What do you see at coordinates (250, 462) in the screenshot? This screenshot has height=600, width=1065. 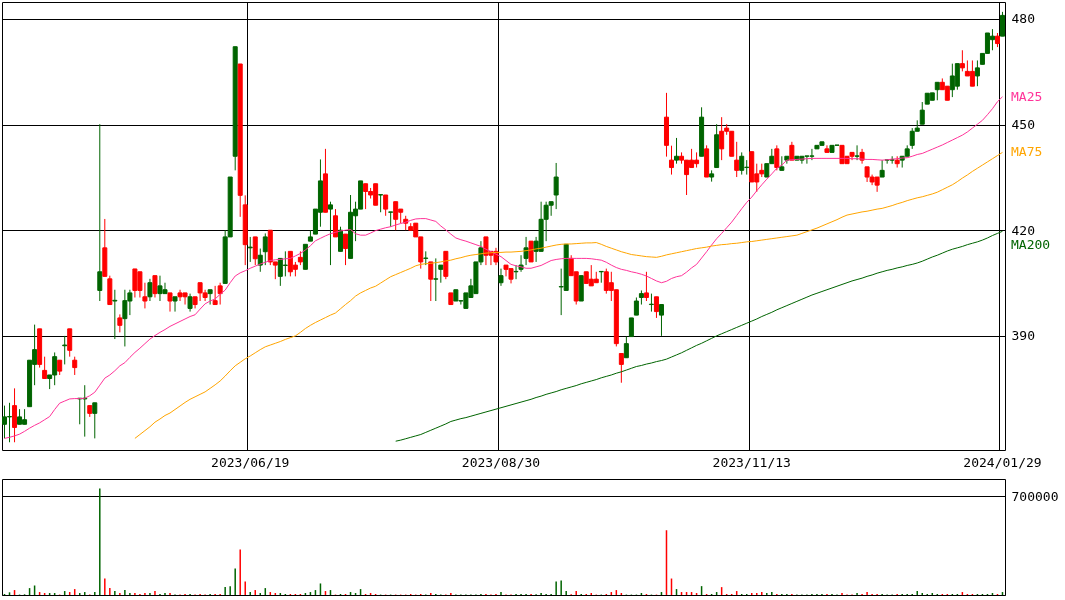 I see `x-tick-label: 2023/06/19` at bounding box center [250, 462].